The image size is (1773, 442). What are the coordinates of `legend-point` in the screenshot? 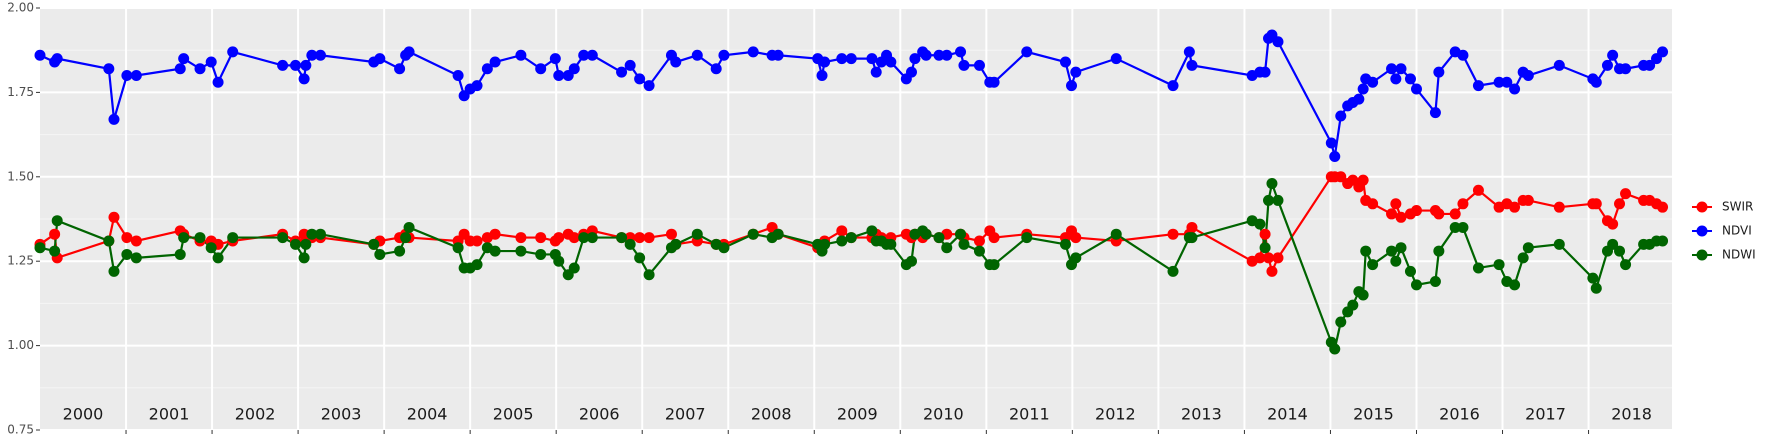 It's located at (1702, 231).